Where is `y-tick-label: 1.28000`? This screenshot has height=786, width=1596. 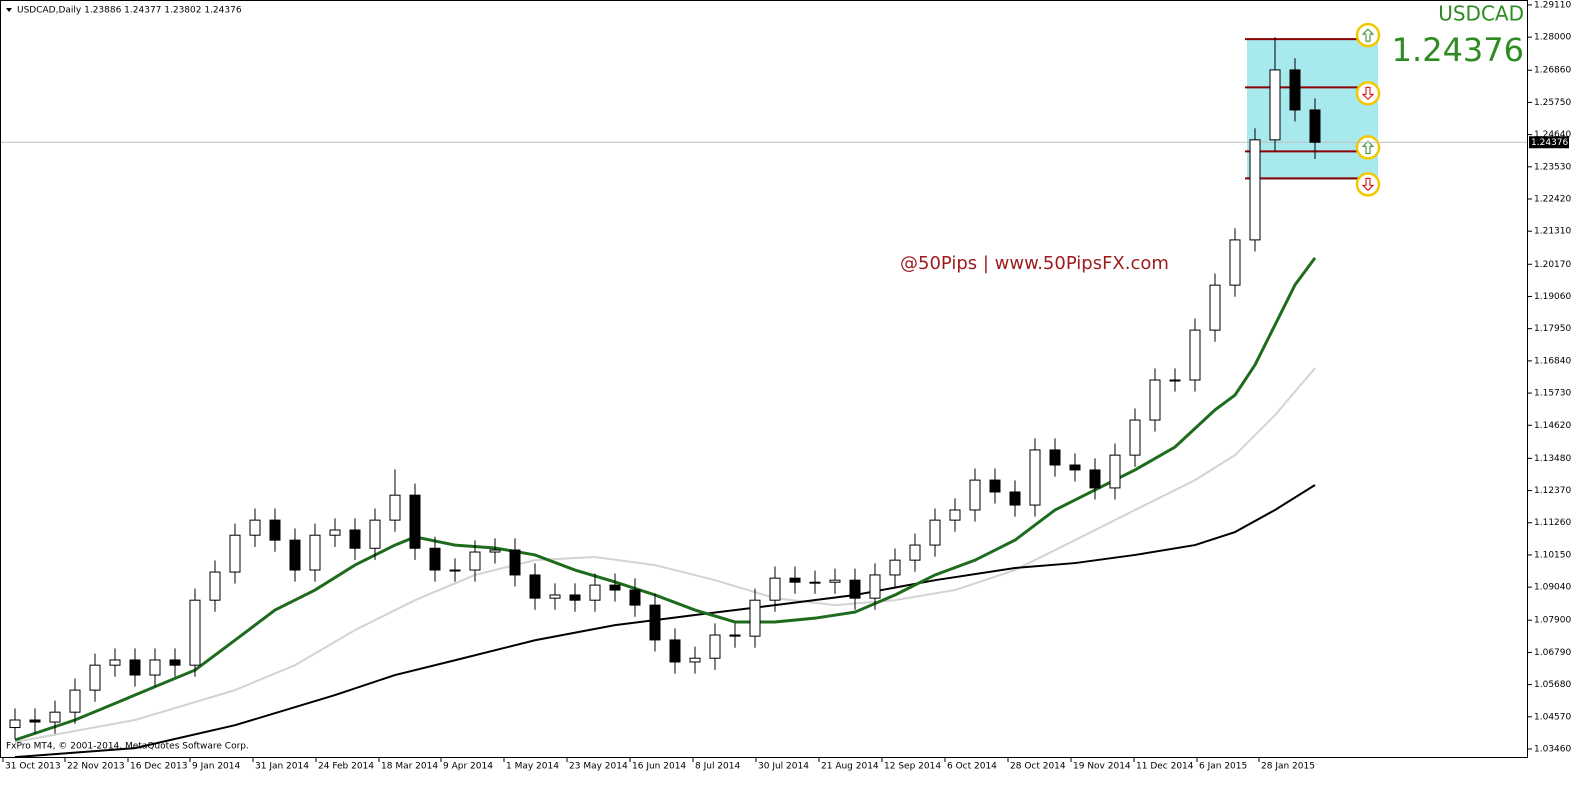
y-tick-label: 1.28000 is located at coordinates (1552, 38).